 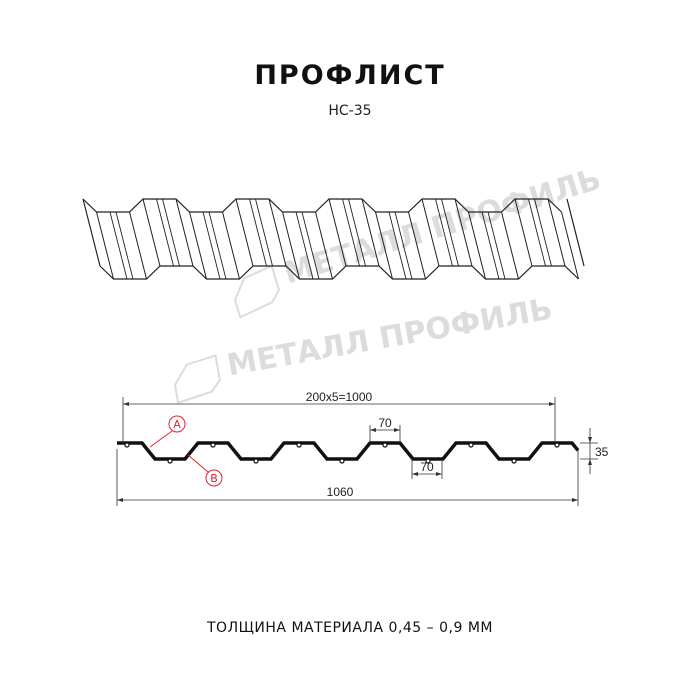 I want to click on material-thickness: ТОЛЩИНА МАТЕРИАЛА 0,45 – 0,9 ММ, so click(x=350, y=628).